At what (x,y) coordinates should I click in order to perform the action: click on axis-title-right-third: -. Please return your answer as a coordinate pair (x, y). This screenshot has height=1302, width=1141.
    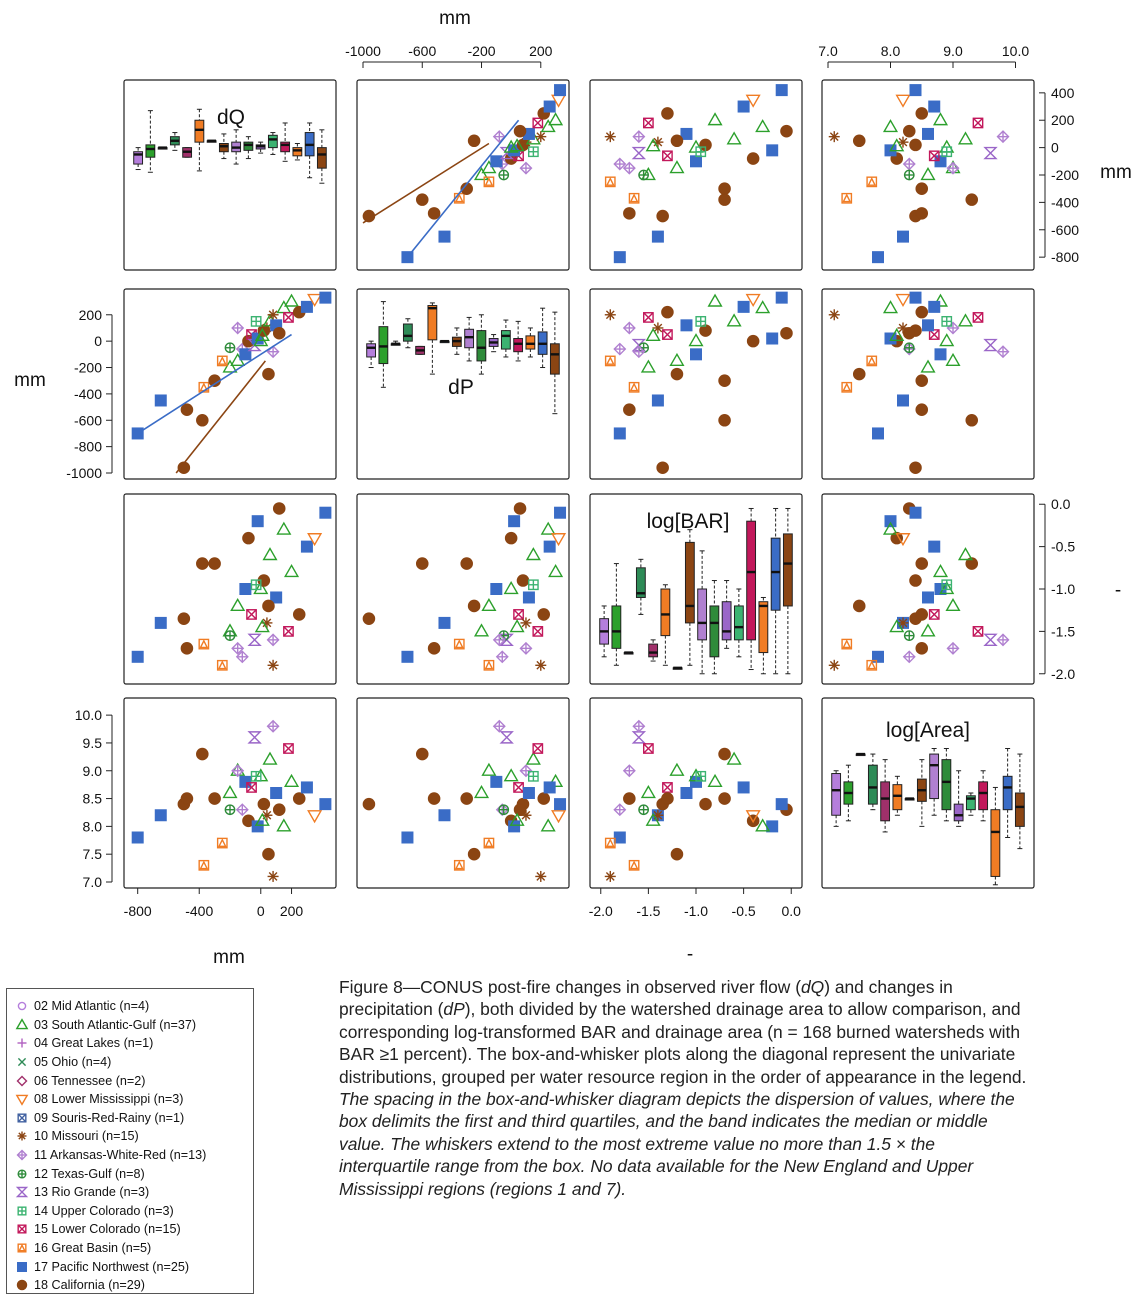
    Looking at the image, I should click on (1118, 590).